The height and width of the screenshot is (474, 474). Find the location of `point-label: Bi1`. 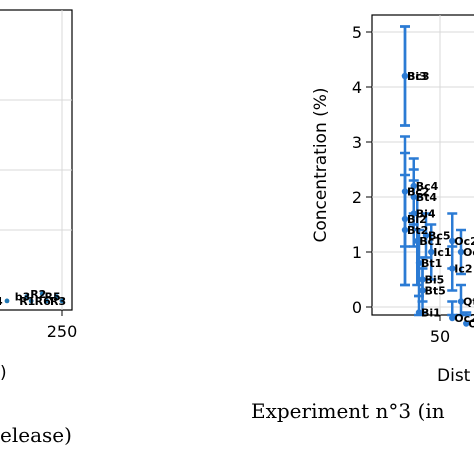

point-label: Bi1 is located at coordinates (431, 313).